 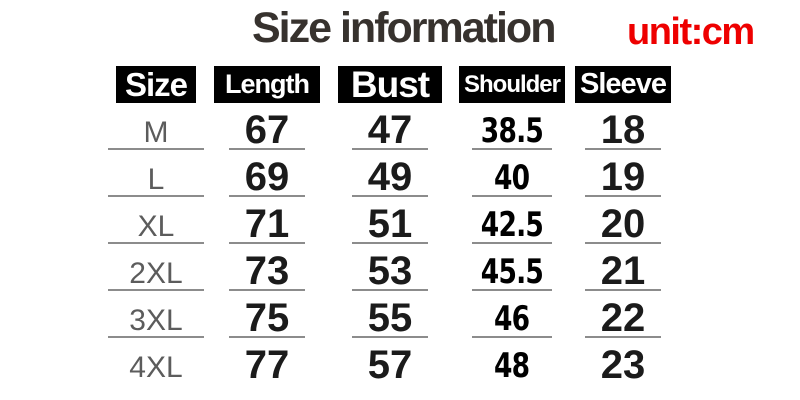 I want to click on shoulder-value: 46, so click(x=512, y=319).